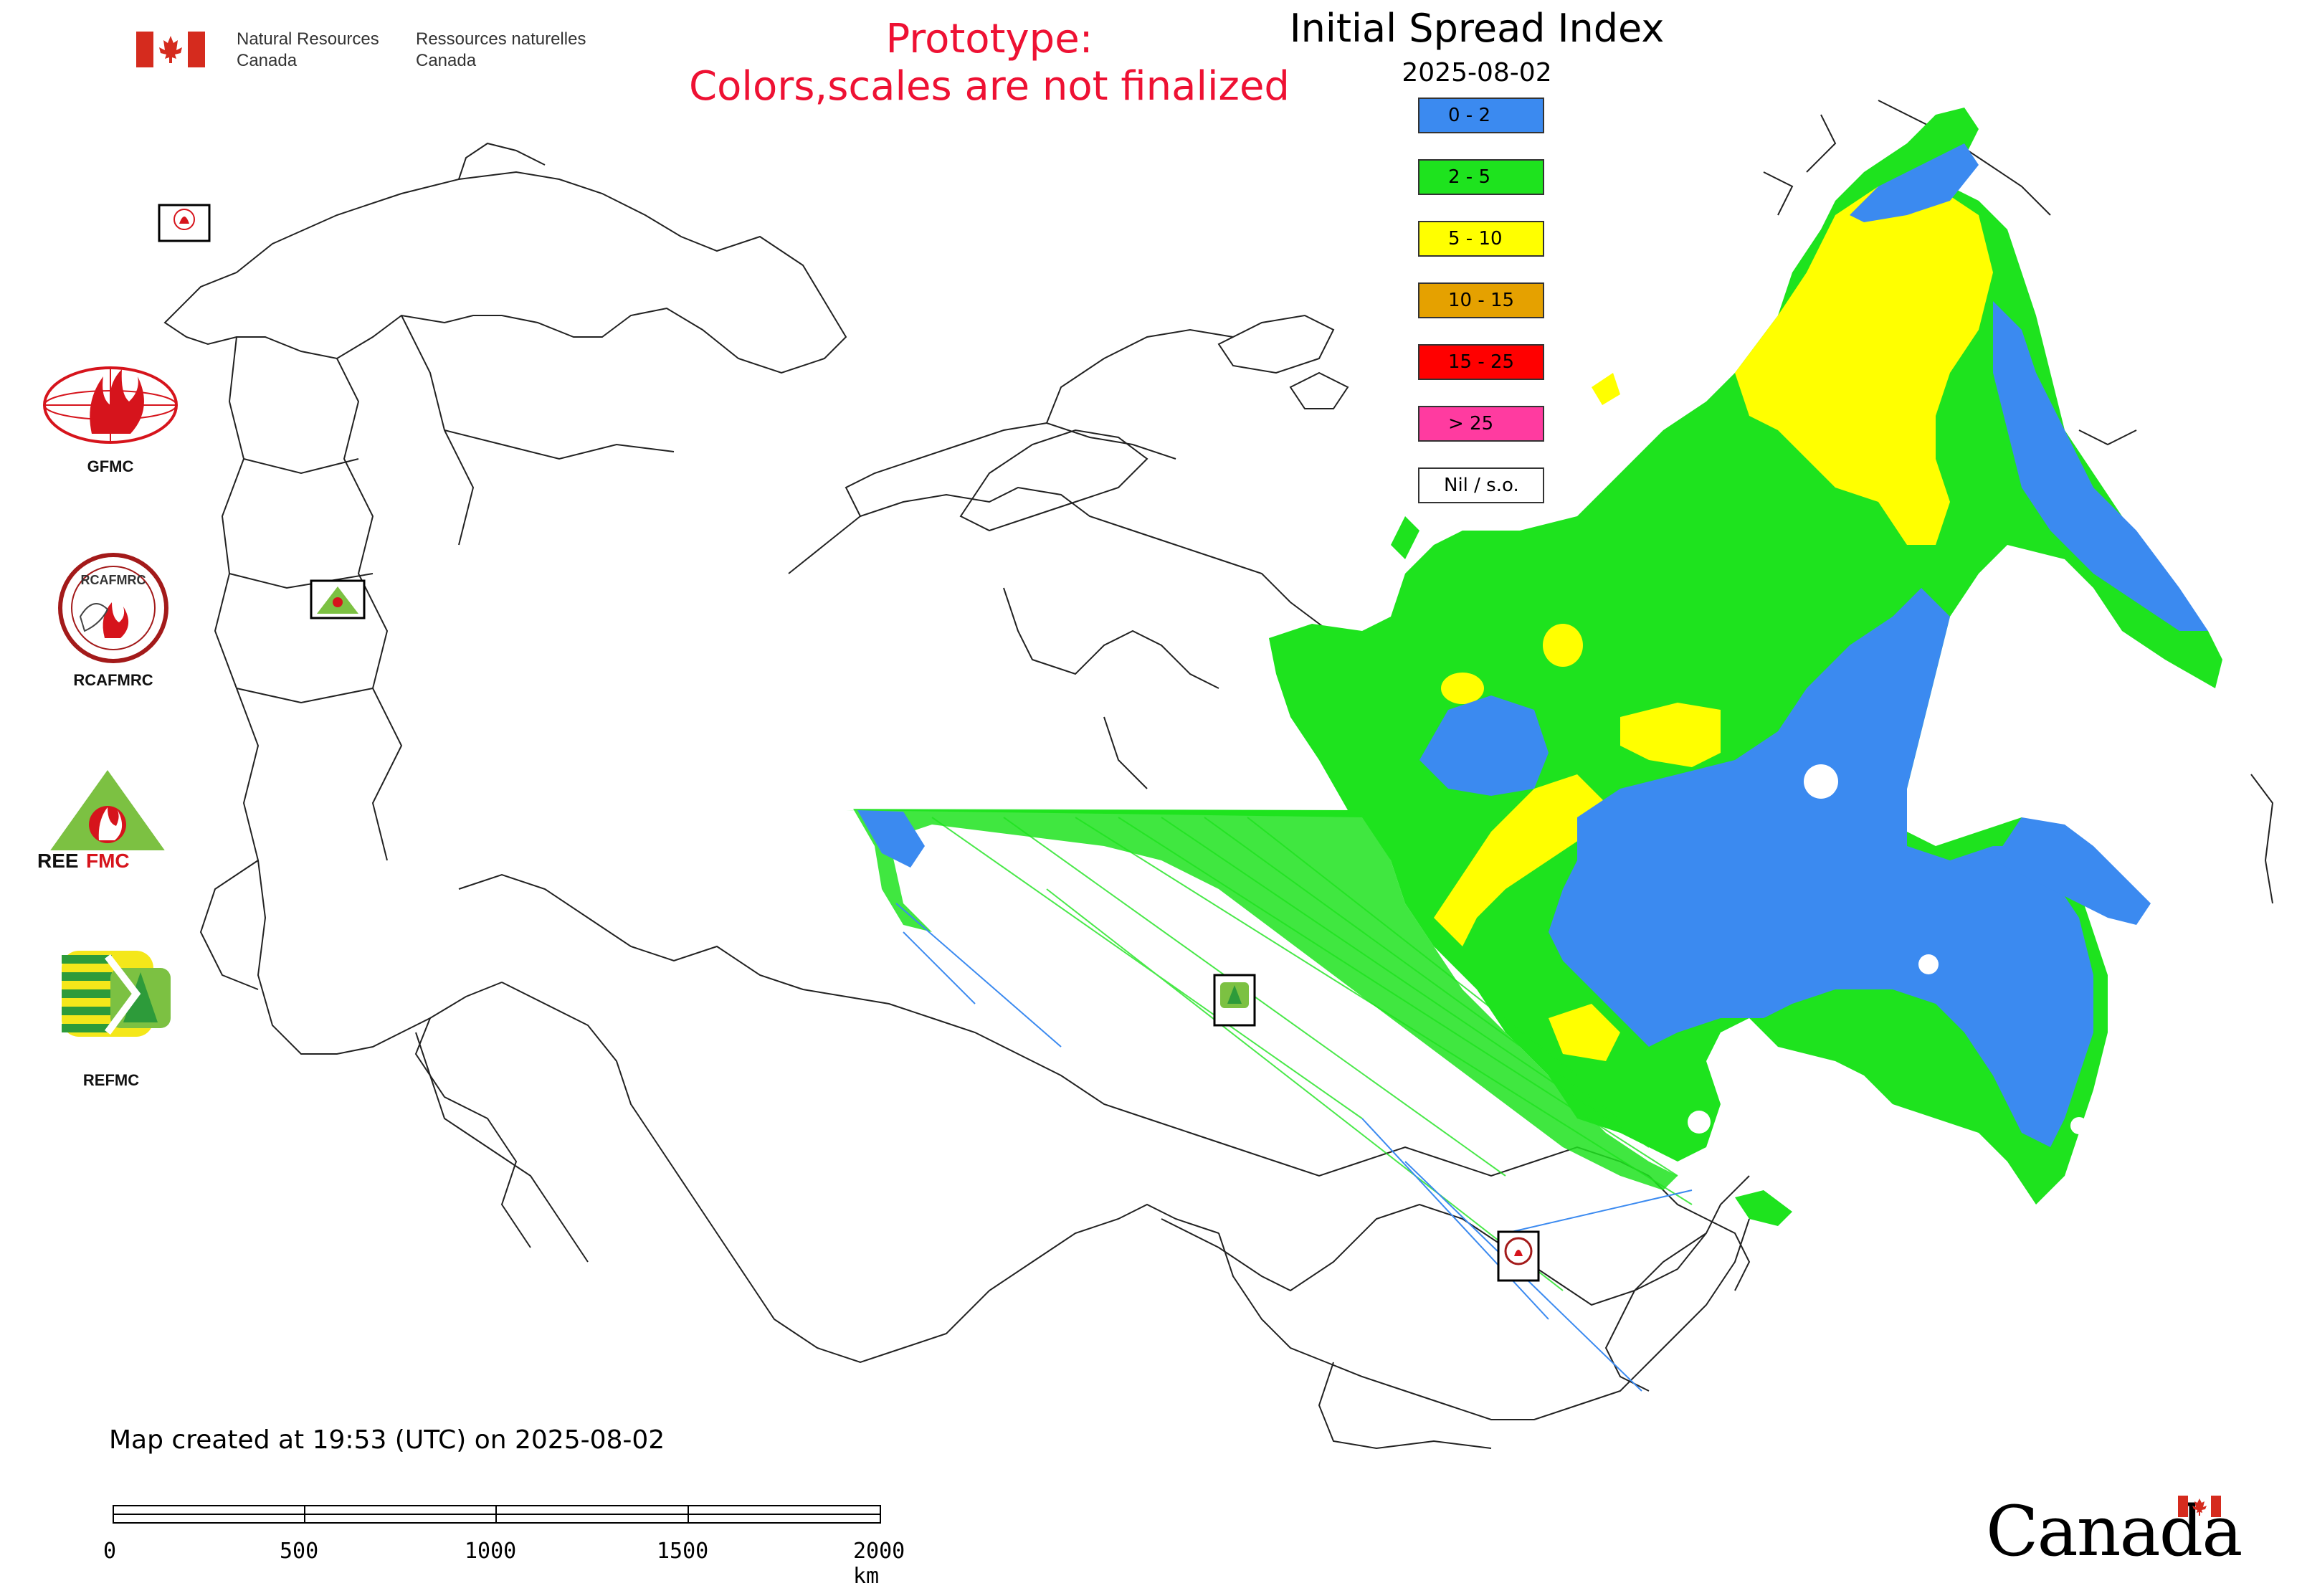 The height and width of the screenshot is (1596, 2302). I want to click on legend-item: > 25, so click(1481, 424).